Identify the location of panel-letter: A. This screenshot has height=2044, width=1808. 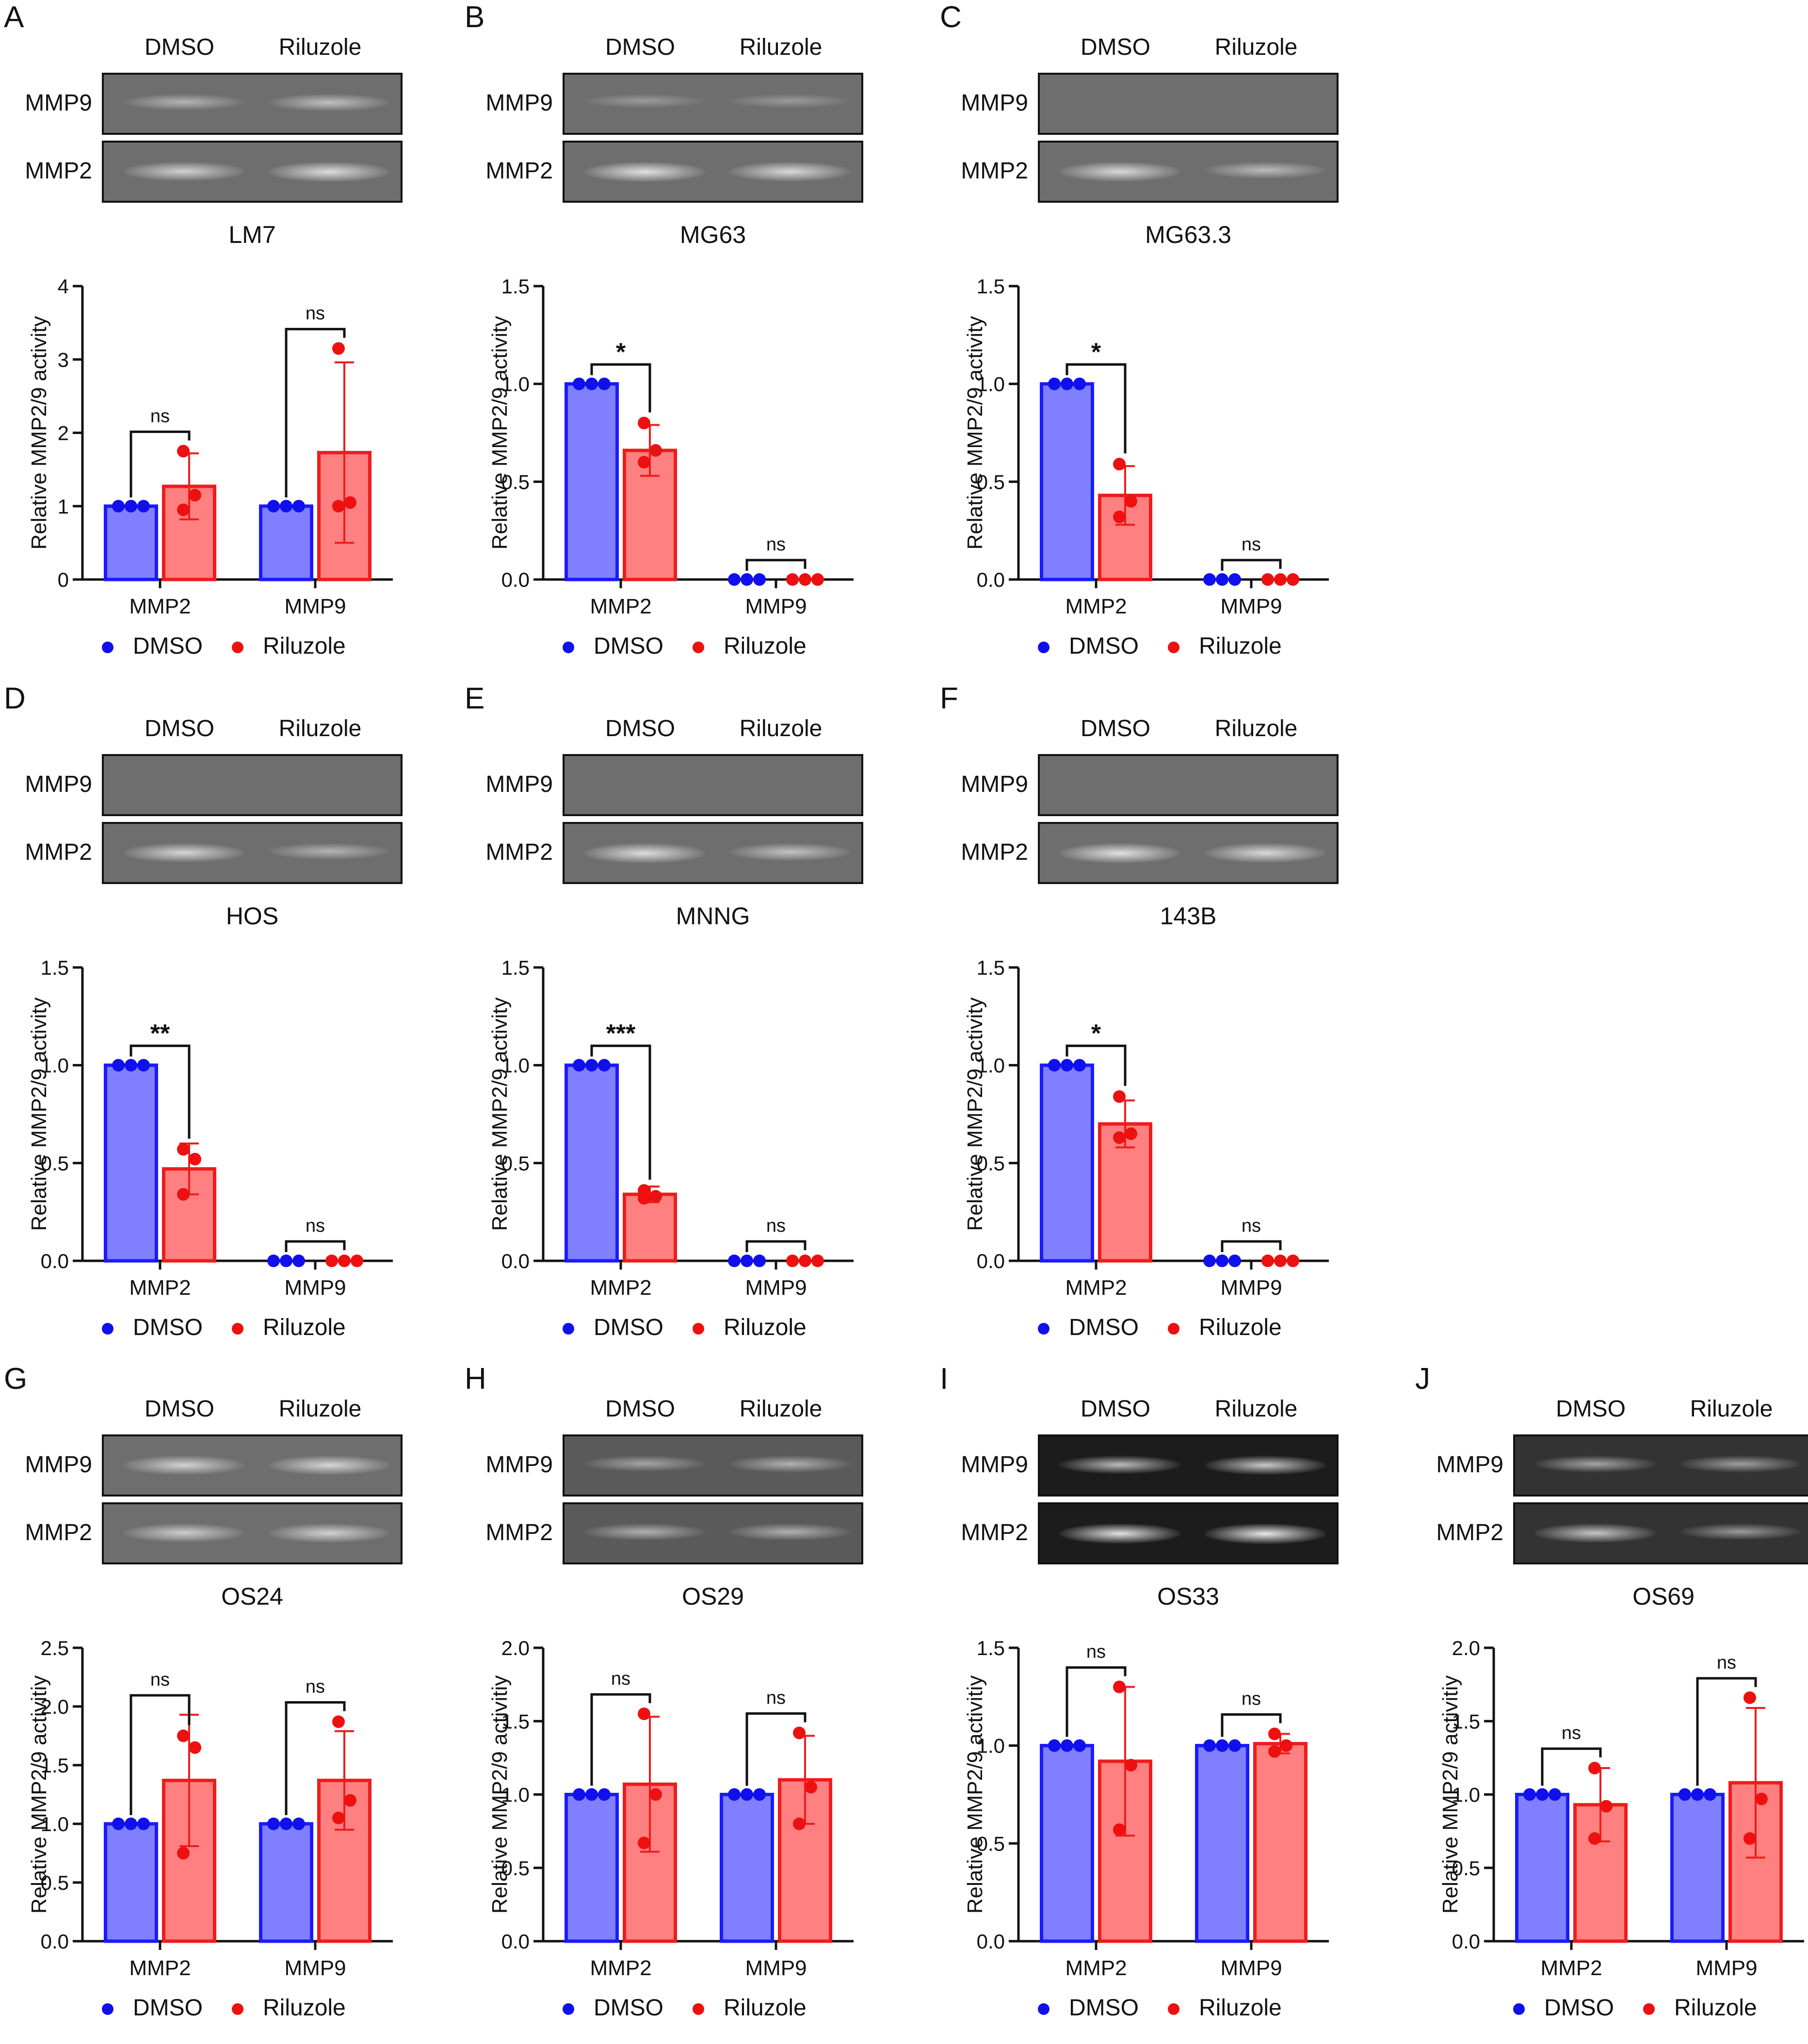
(14, 17).